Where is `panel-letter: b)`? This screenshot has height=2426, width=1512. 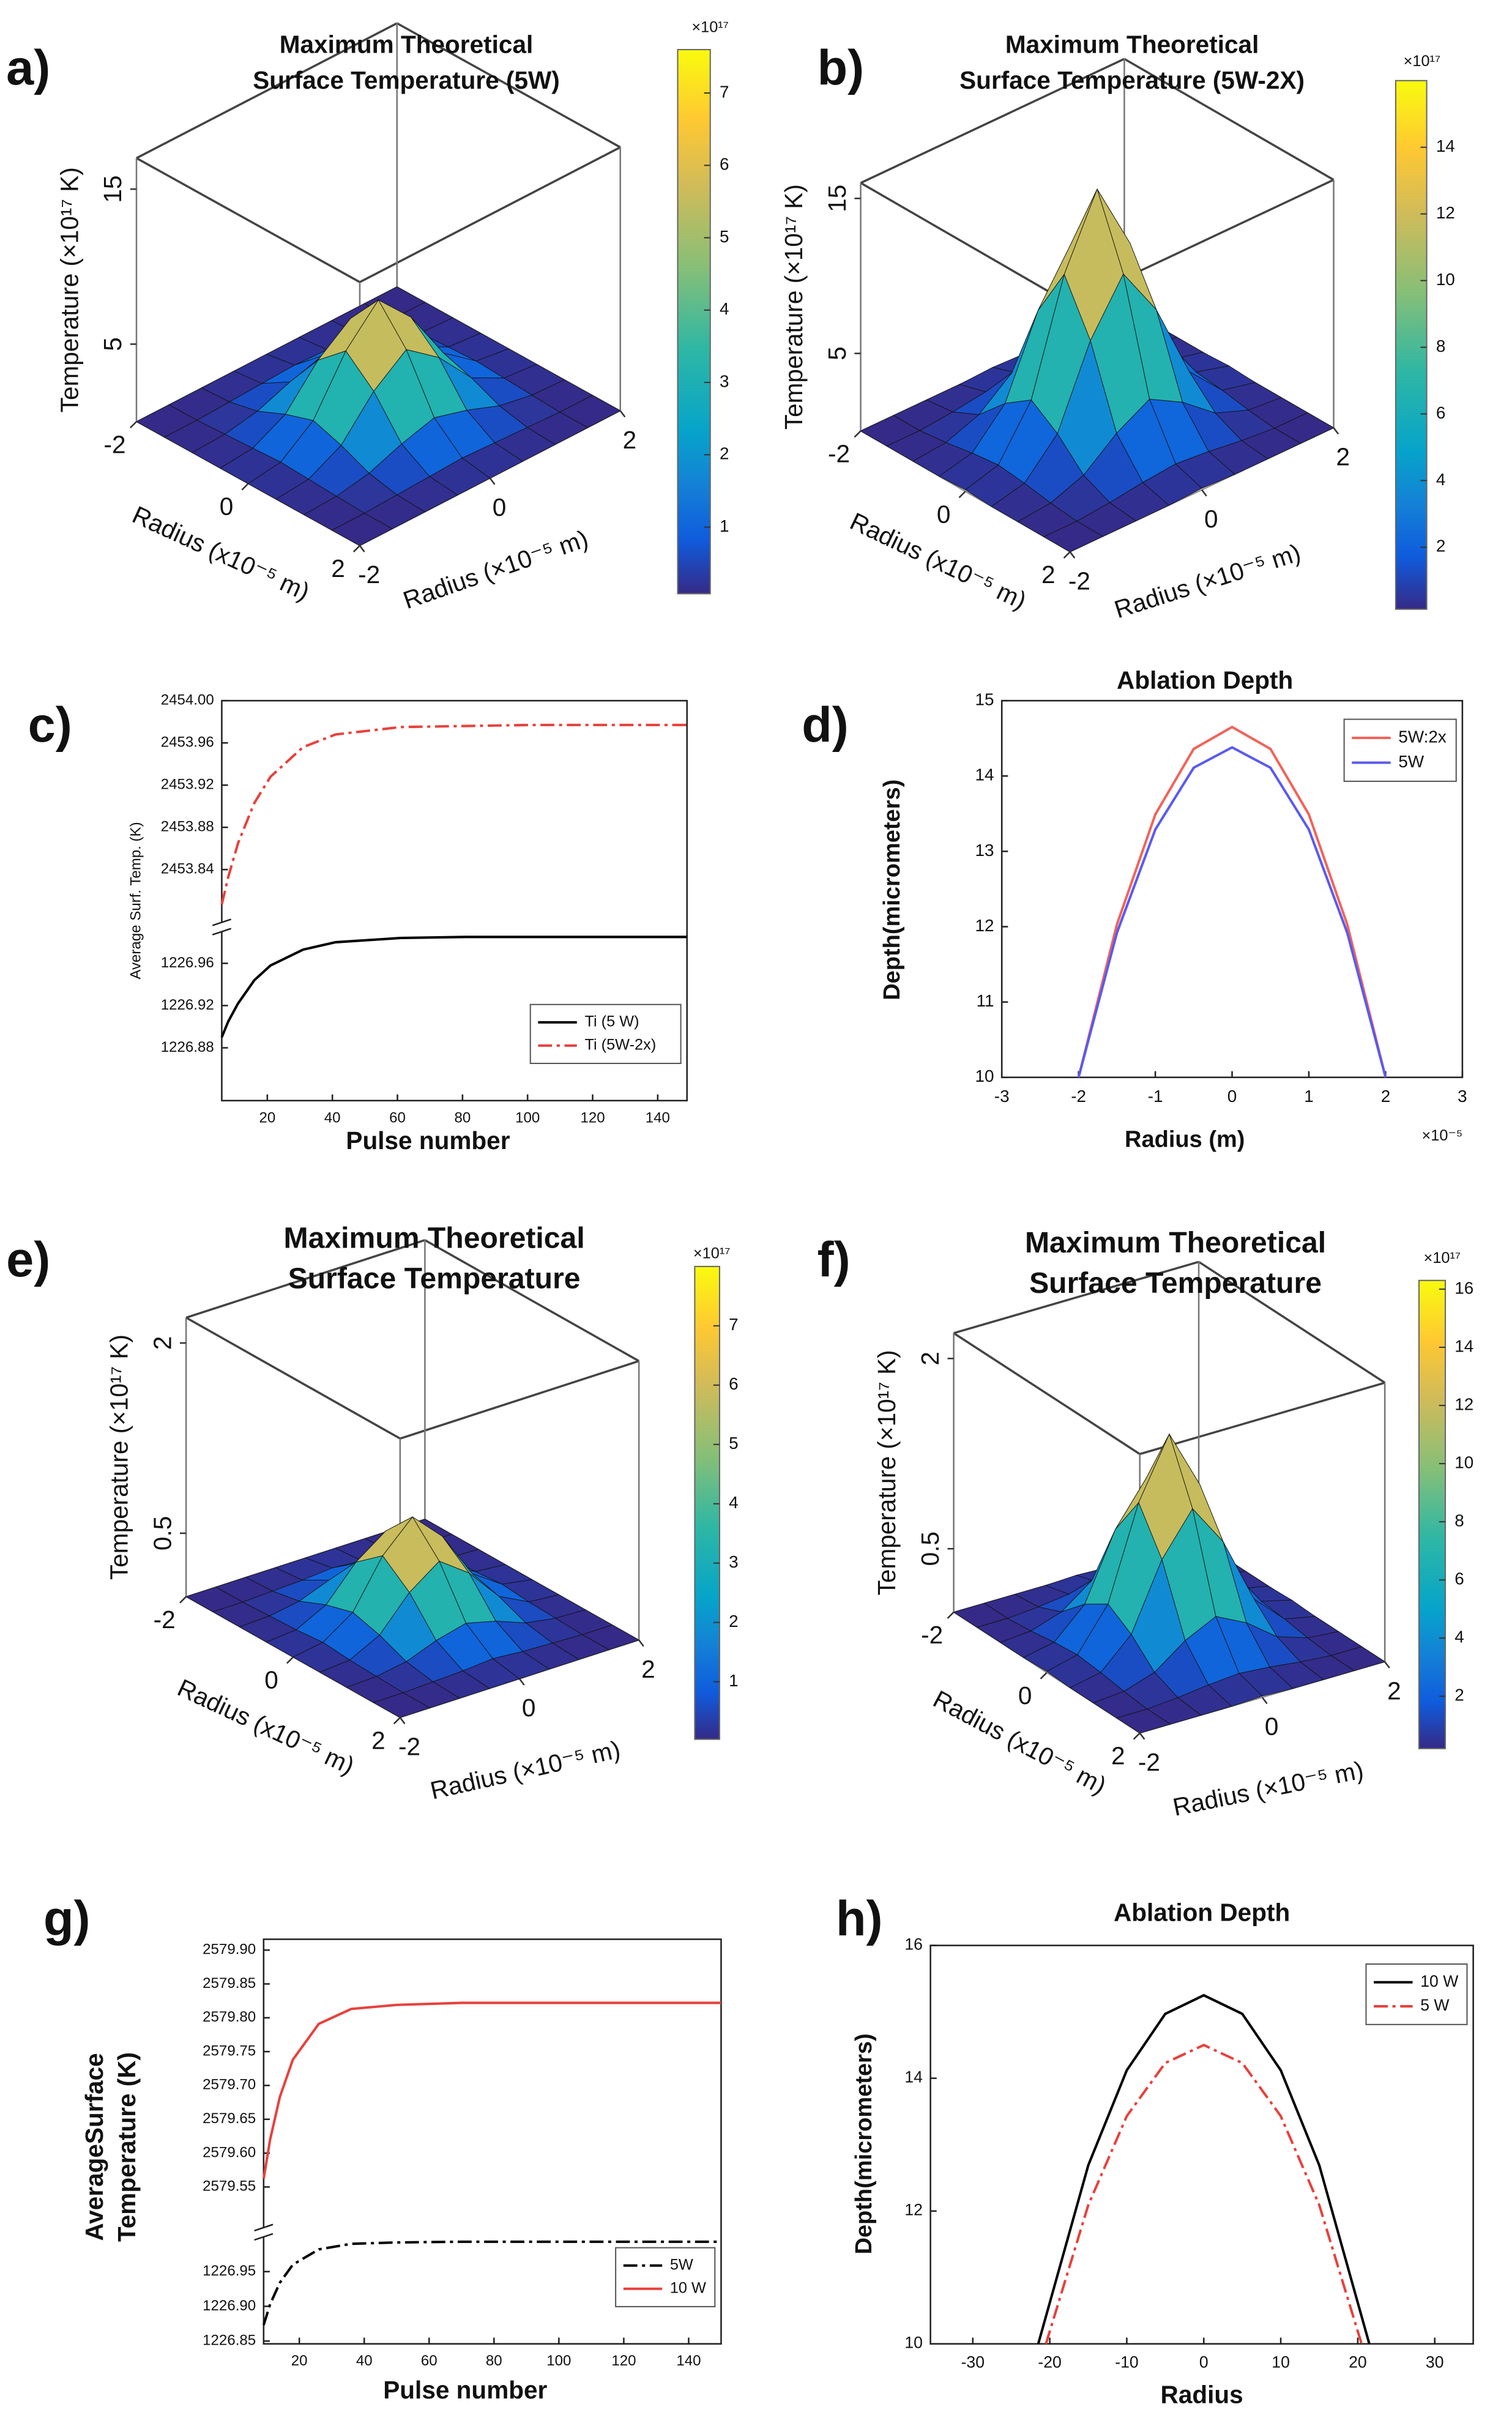
panel-letter: b) is located at coordinates (841, 67).